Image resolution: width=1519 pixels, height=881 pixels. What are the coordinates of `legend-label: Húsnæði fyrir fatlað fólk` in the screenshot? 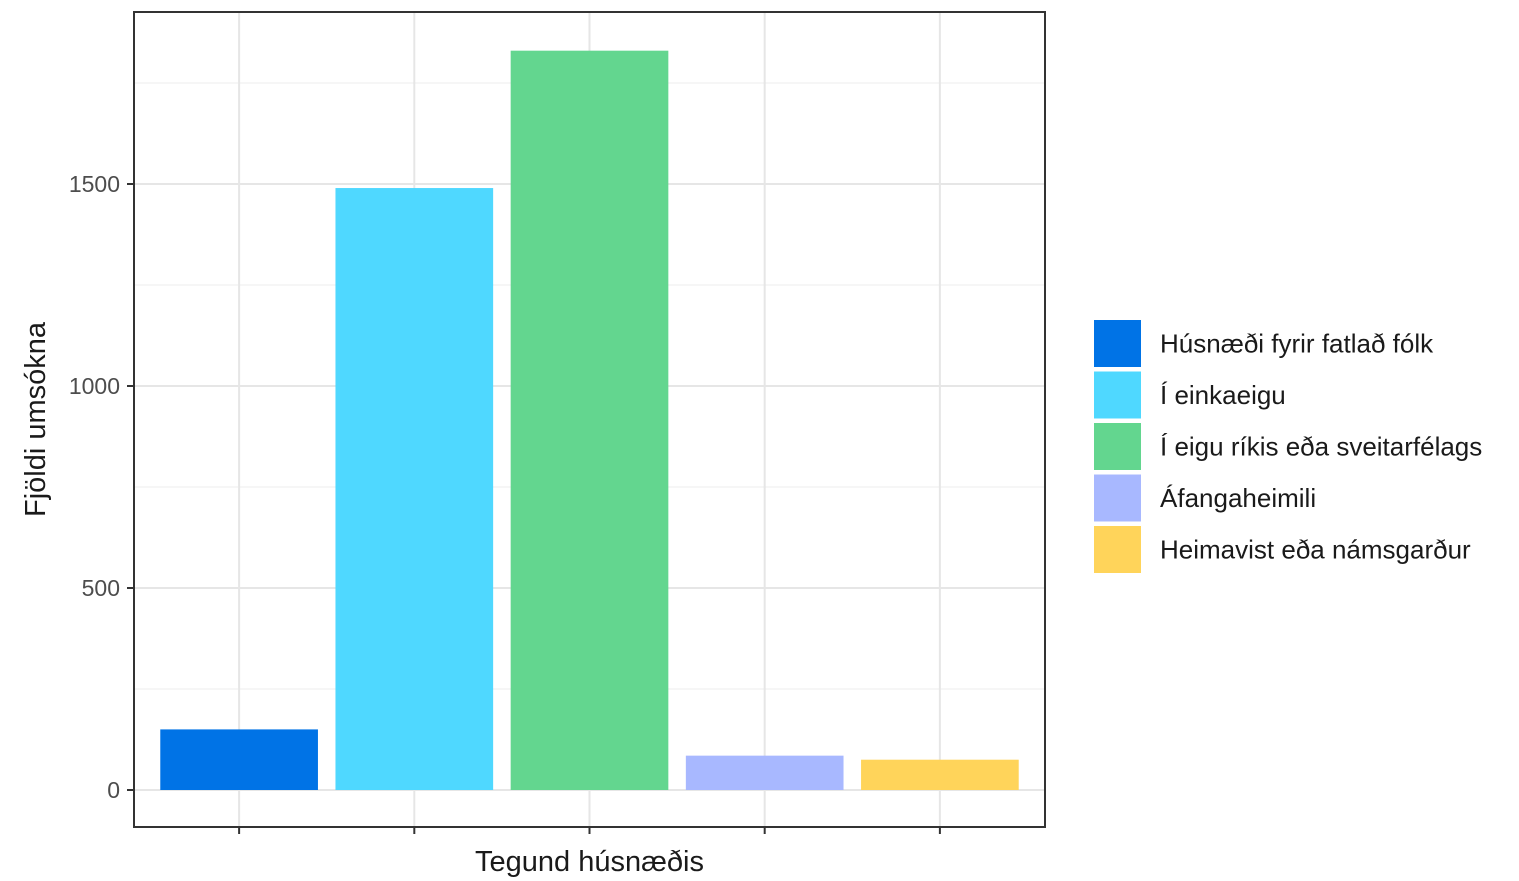 It's located at (1297, 344).